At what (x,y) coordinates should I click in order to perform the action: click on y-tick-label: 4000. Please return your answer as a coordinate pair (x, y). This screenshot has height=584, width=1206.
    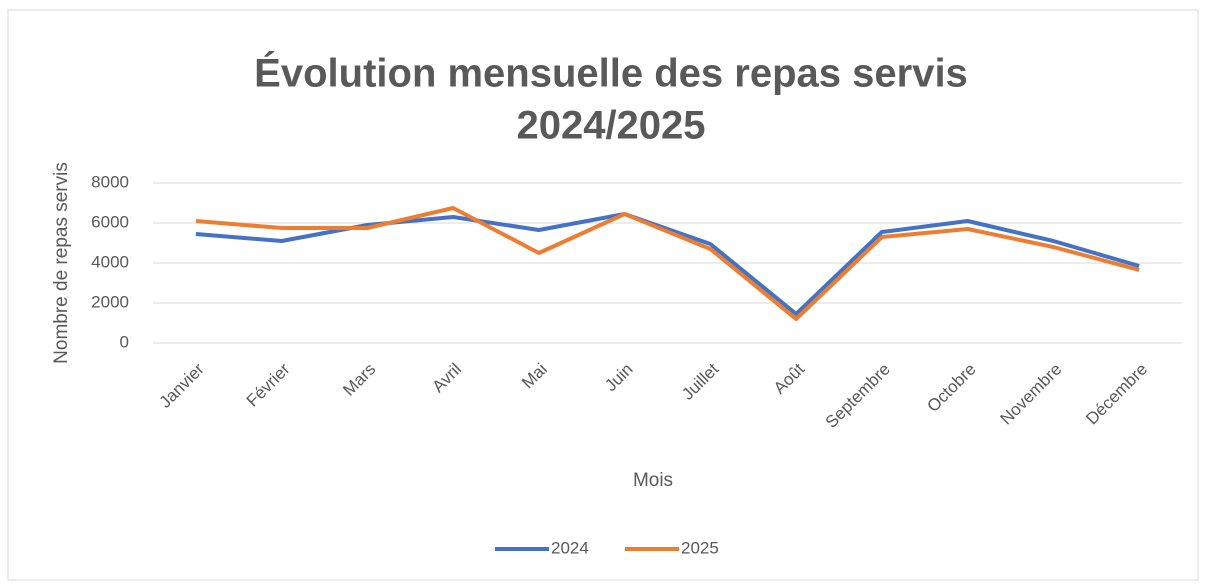
    Looking at the image, I should click on (110, 261).